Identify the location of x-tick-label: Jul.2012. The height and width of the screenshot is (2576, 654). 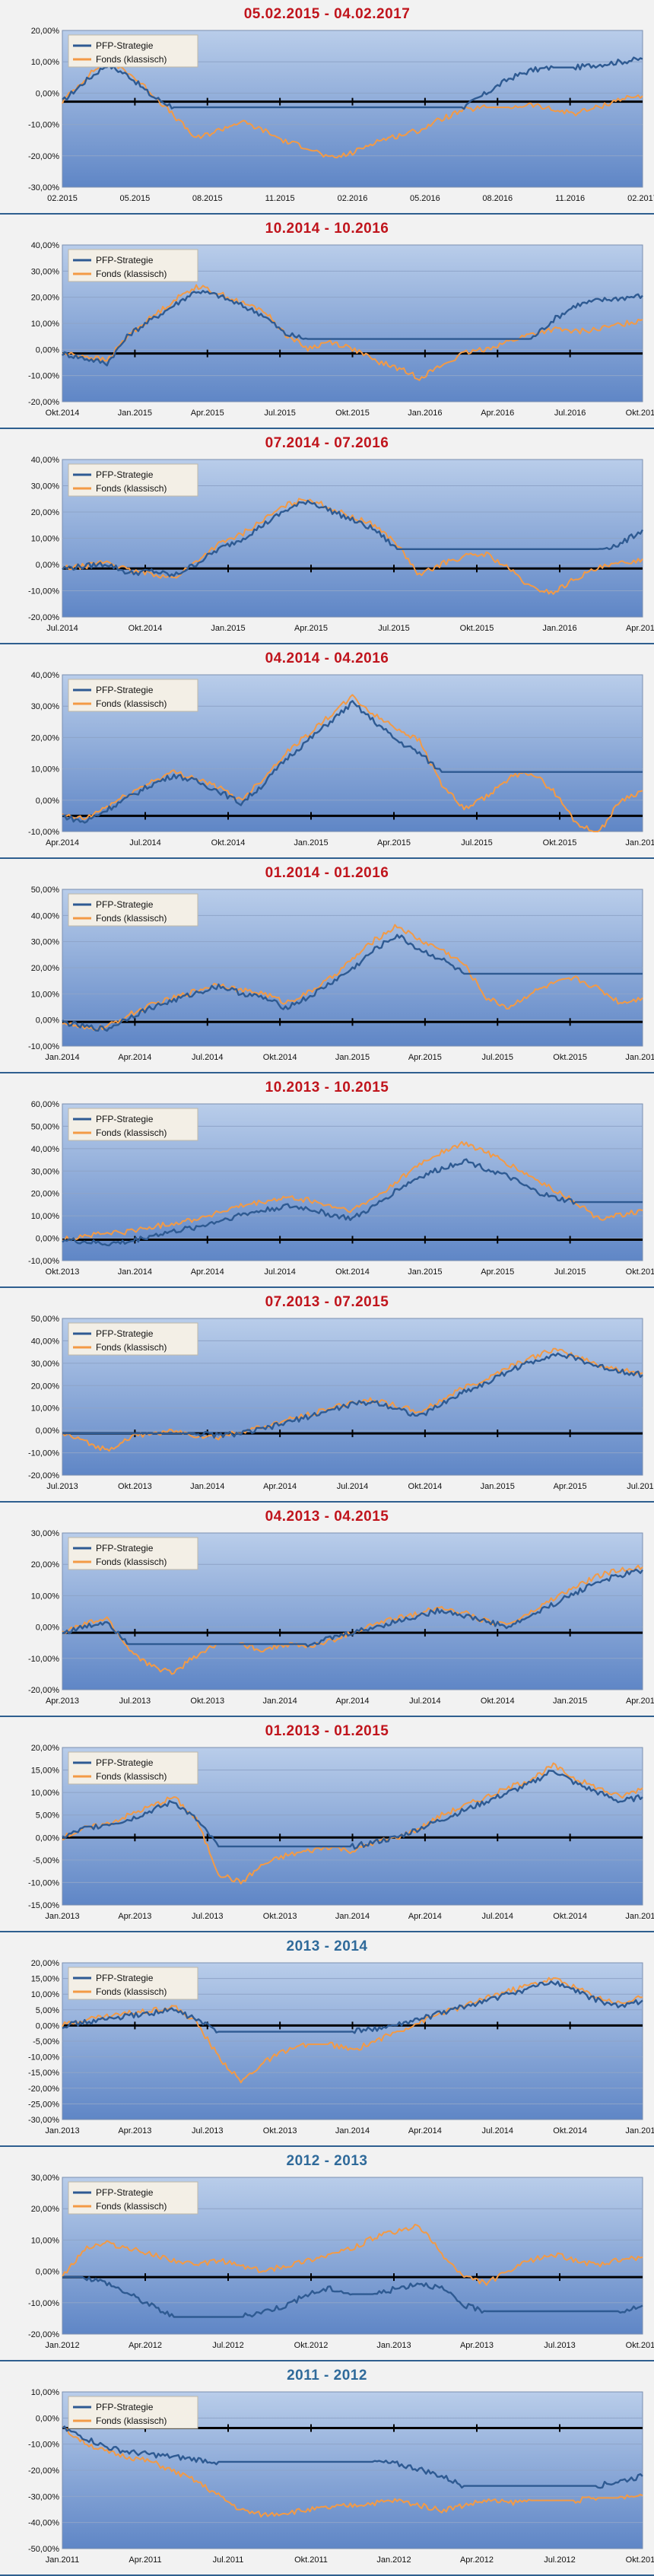
(560, 2560).